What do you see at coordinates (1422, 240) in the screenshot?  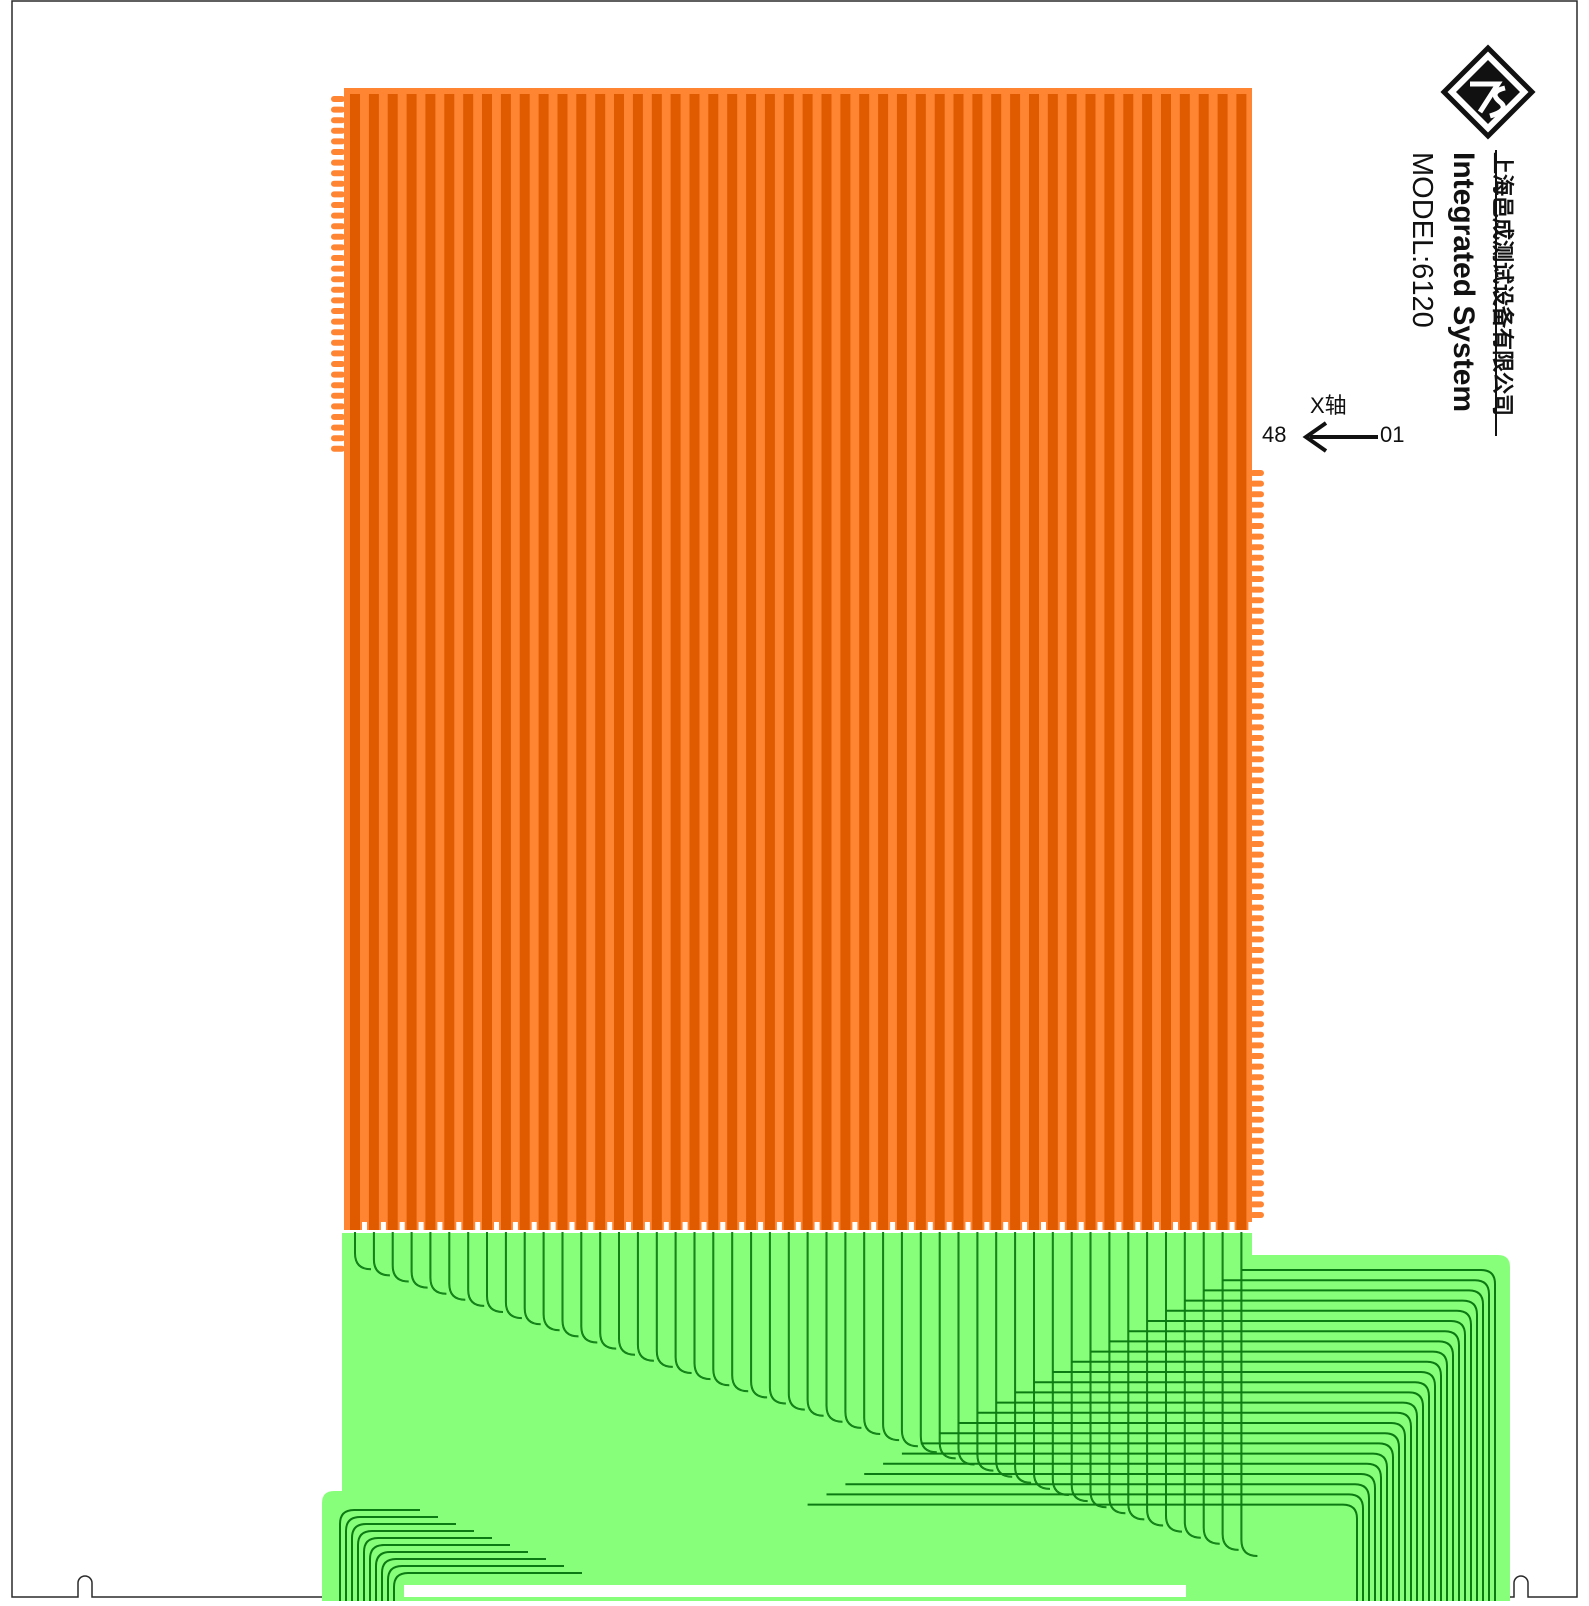 I see `model-number: MODEL:6120` at bounding box center [1422, 240].